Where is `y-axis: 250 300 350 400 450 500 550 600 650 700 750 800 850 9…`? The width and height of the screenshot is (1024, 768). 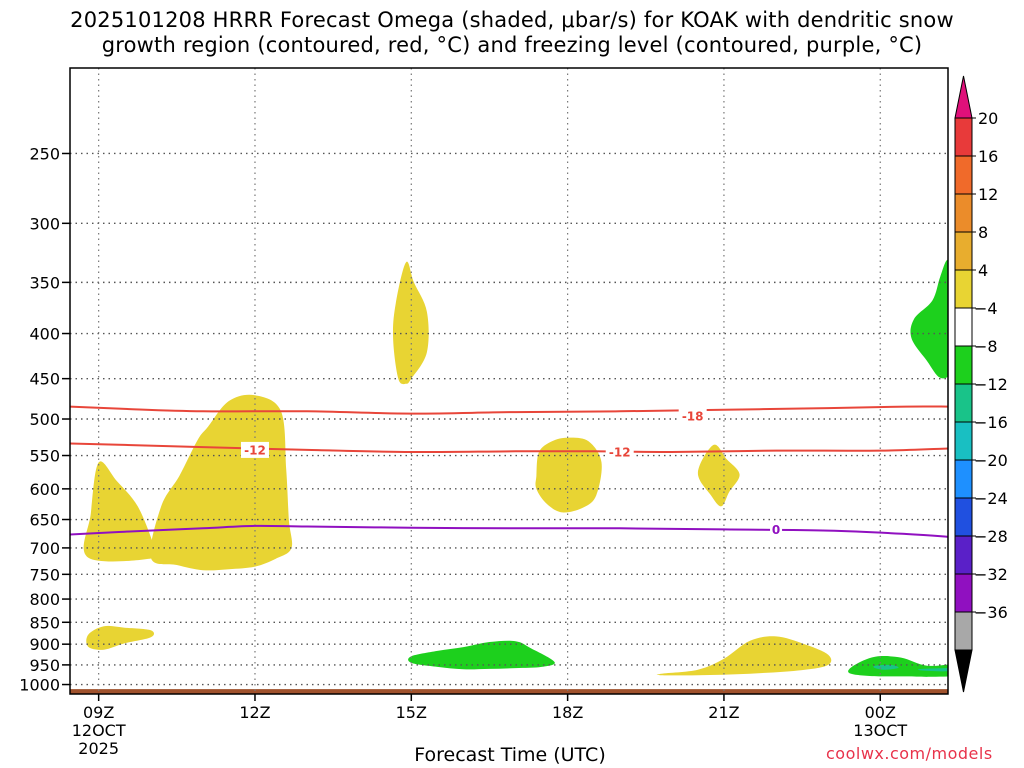 y-axis: 250 300 350 400 450 500 550 600 650 700 750 800 850 9… is located at coordinates (44, 419).